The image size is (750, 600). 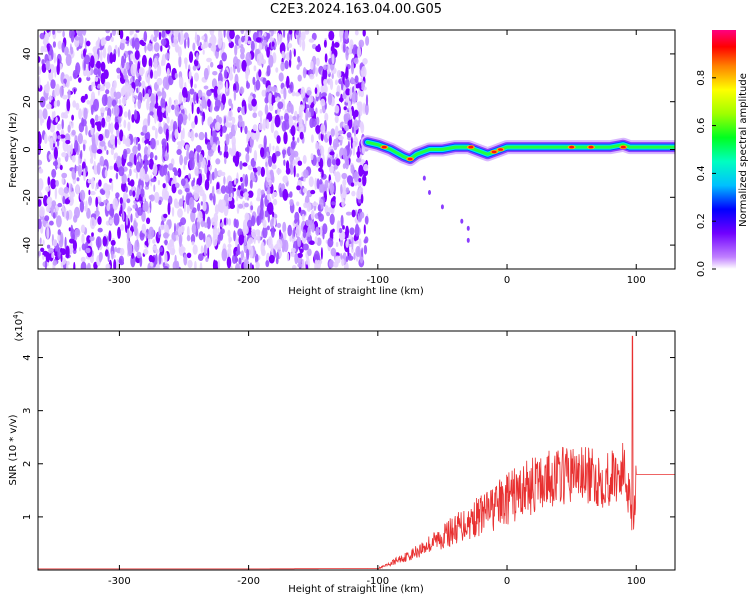 What do you see at coordinates (724, 149) in the screenshot?
I see `colorbar-gradient` at bounding box center [724, 149].